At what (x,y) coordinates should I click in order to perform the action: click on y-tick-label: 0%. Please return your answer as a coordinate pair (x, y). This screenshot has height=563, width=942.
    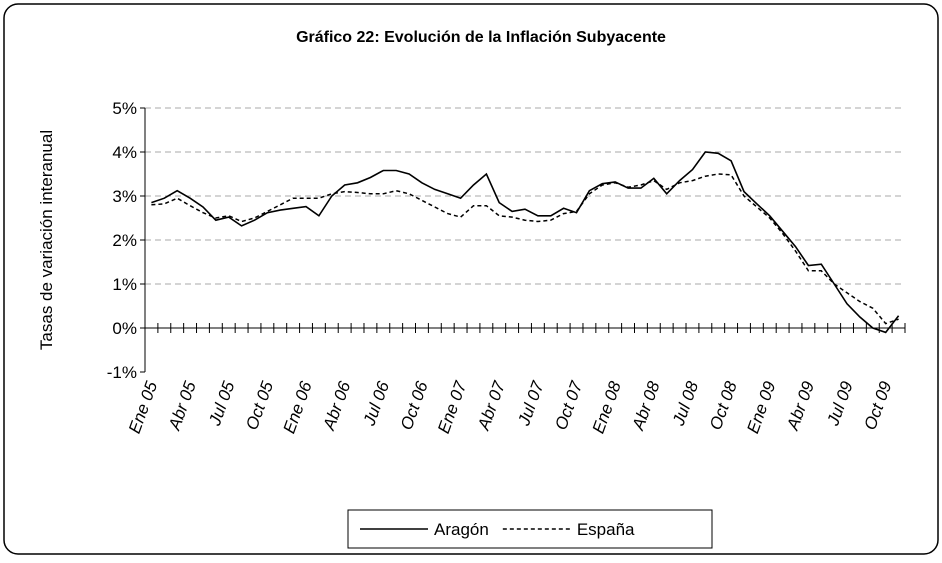
    Looking at the image, I should click on (124, 328).